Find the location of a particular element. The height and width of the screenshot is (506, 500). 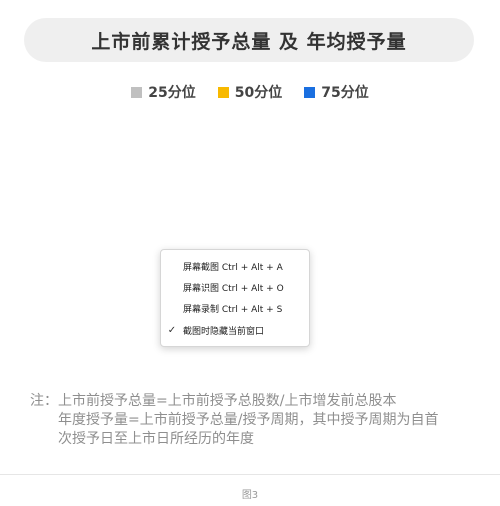

menu-item-hide-window: ✓ 截图时隐藏当前窗口 is located at coordinates (235, 330).